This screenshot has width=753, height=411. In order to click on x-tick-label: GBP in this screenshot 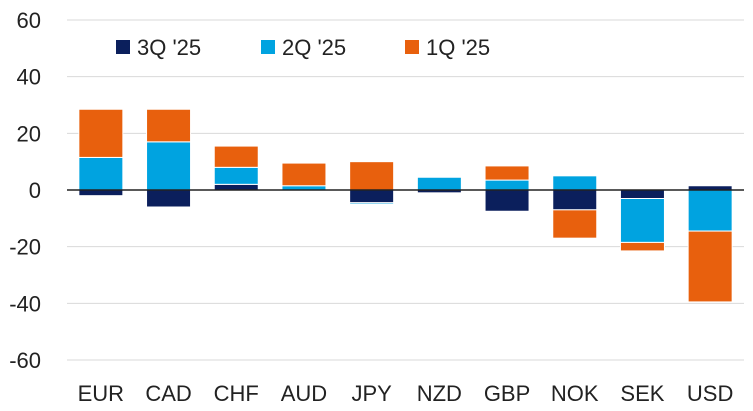, I will do `click(507, 393)`.